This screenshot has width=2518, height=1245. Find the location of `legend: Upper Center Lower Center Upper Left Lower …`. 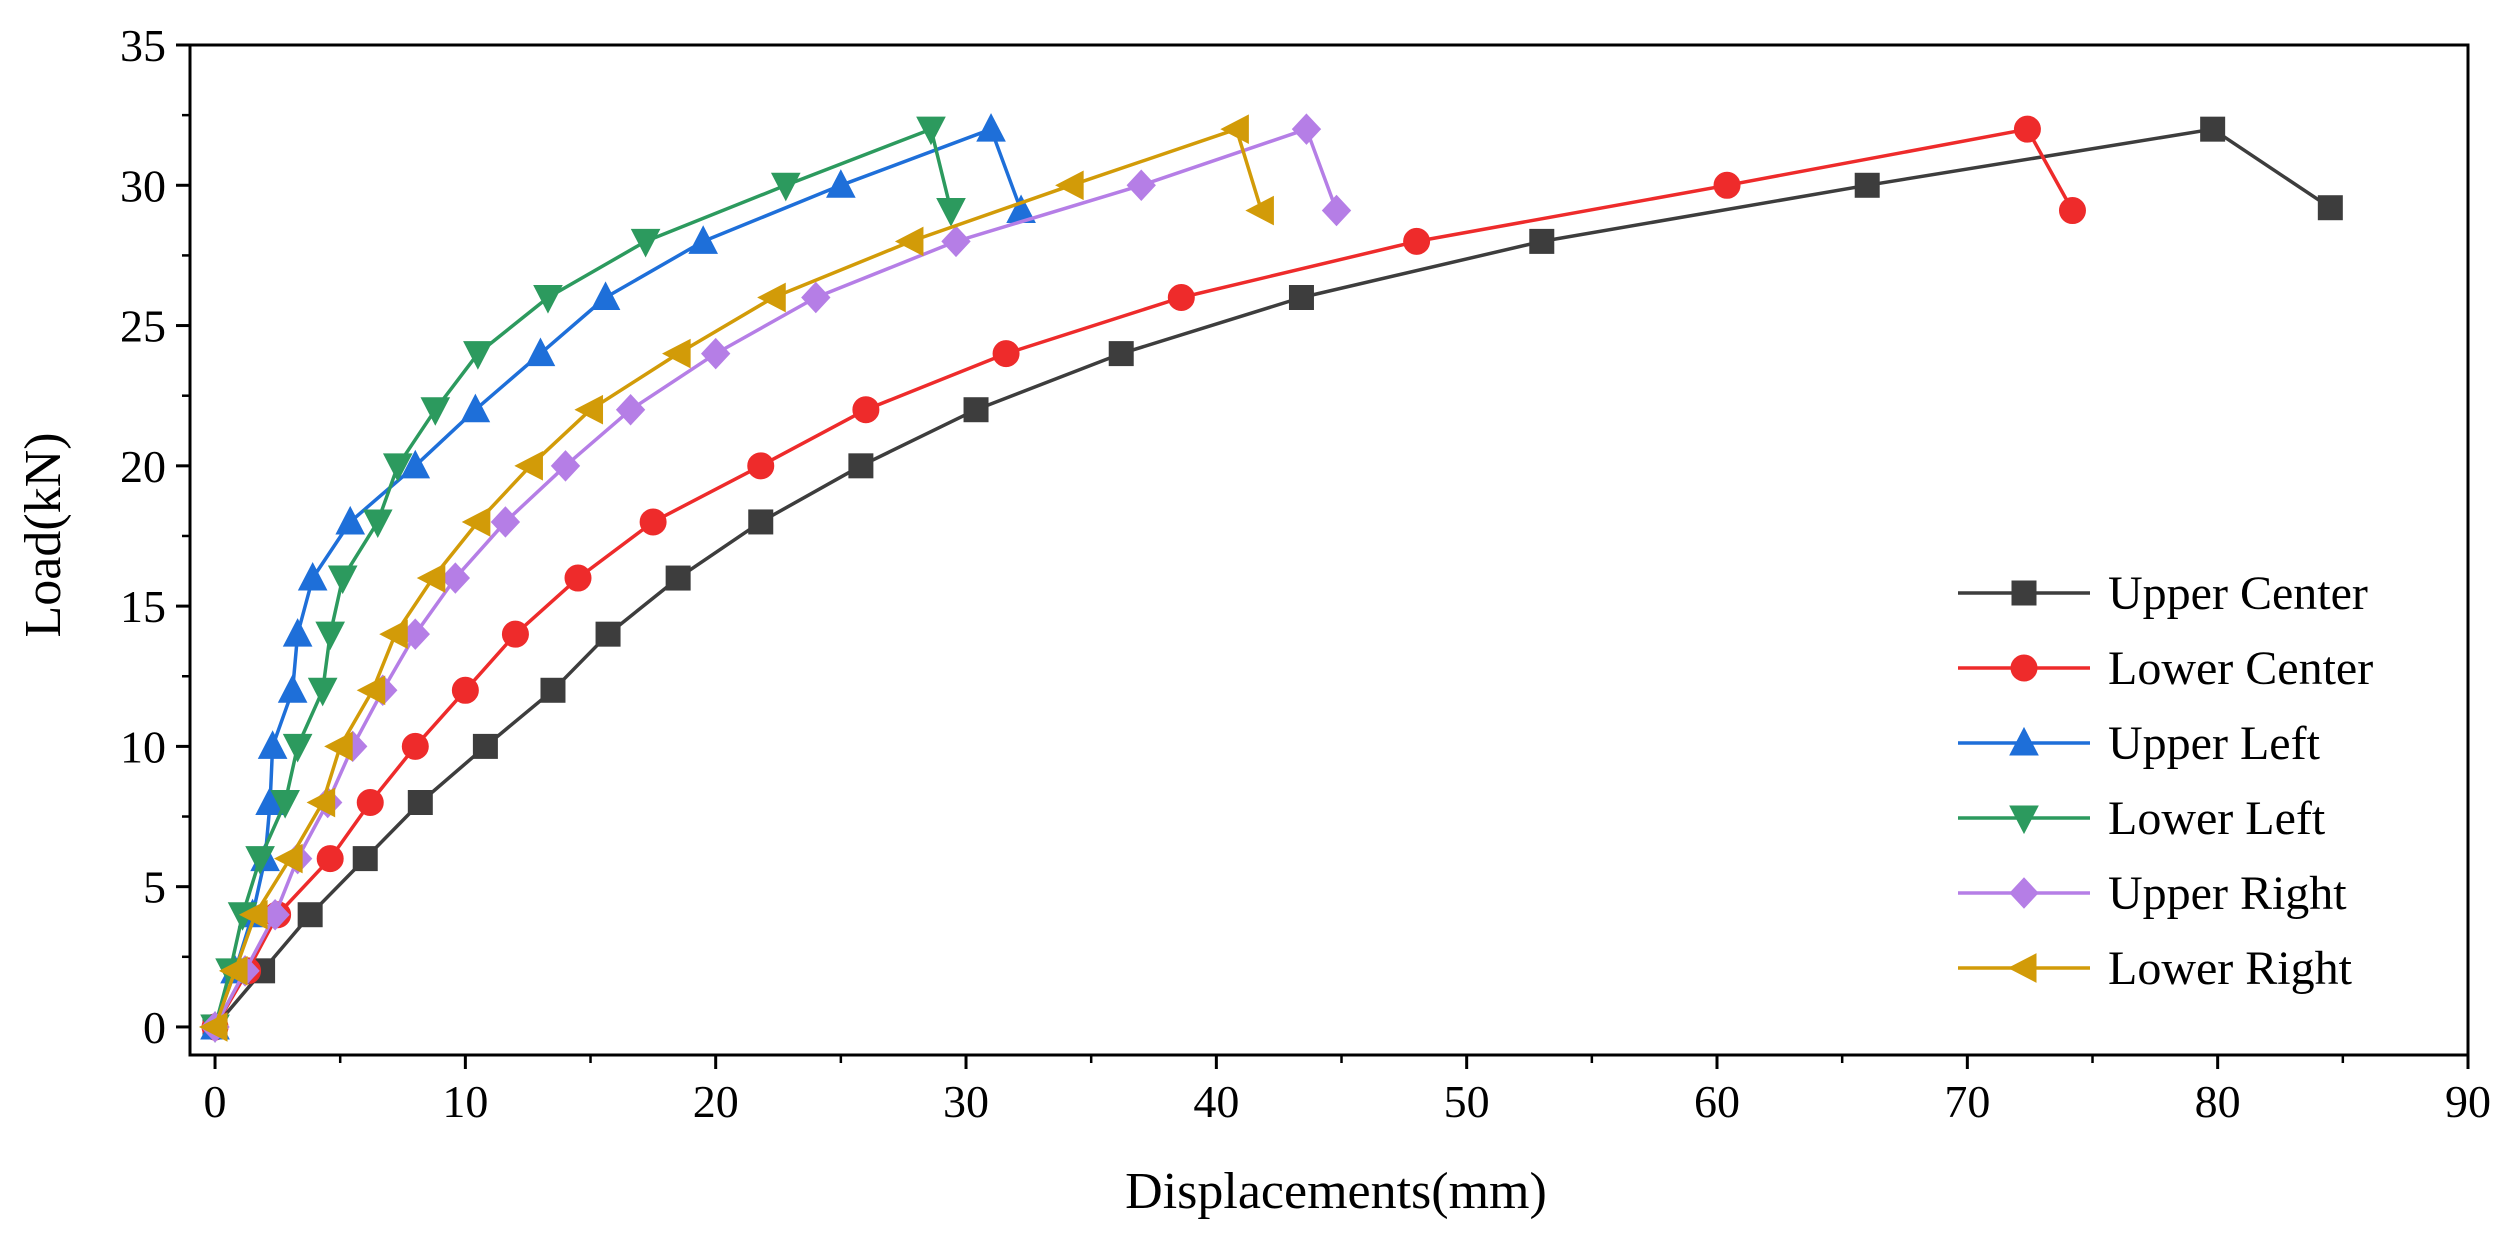

legend: Upper Center Lower Center Upper Left Lower … is located at coordinates (2165, 781).